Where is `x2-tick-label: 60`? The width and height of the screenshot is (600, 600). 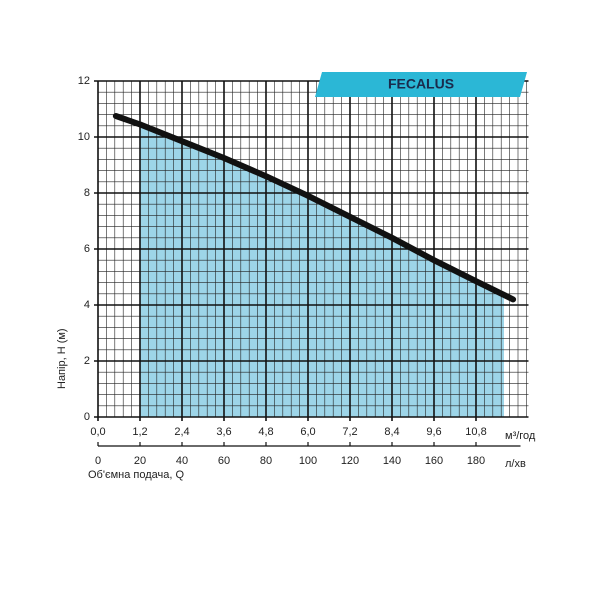 x2-tick-label: 60 is located at coordinates (224, 461).